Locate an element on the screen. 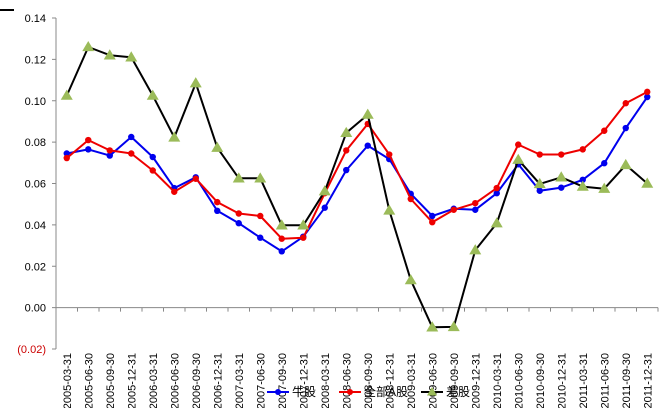  legend-label: 全部A股 is located at coordinates (386, 391).